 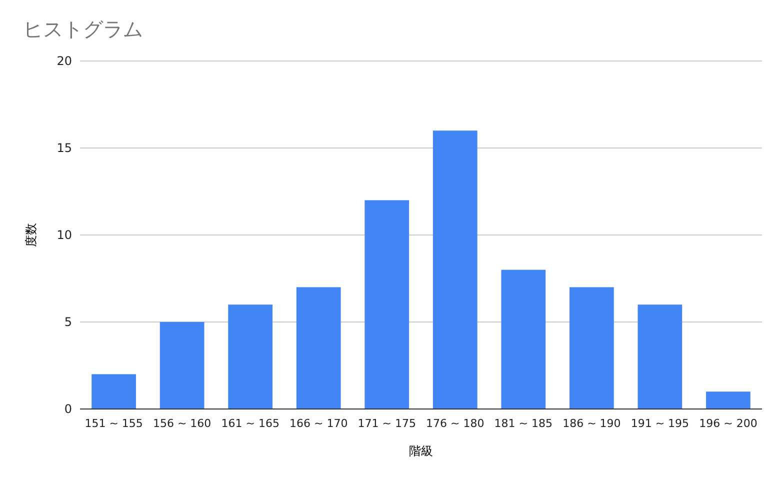 What do you see at coordinates (728, 423) in the screenshot?
I see `x-tick-label: 196 ~ 200` at bounding box center [728, 423].